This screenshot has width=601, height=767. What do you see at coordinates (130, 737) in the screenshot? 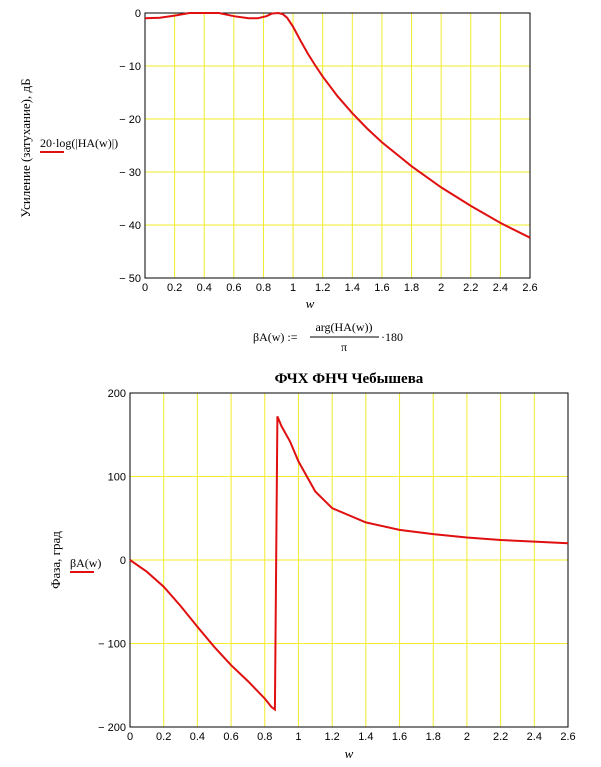
I see `phase-x-tick-label: 0` at bounding box center [130, 737].